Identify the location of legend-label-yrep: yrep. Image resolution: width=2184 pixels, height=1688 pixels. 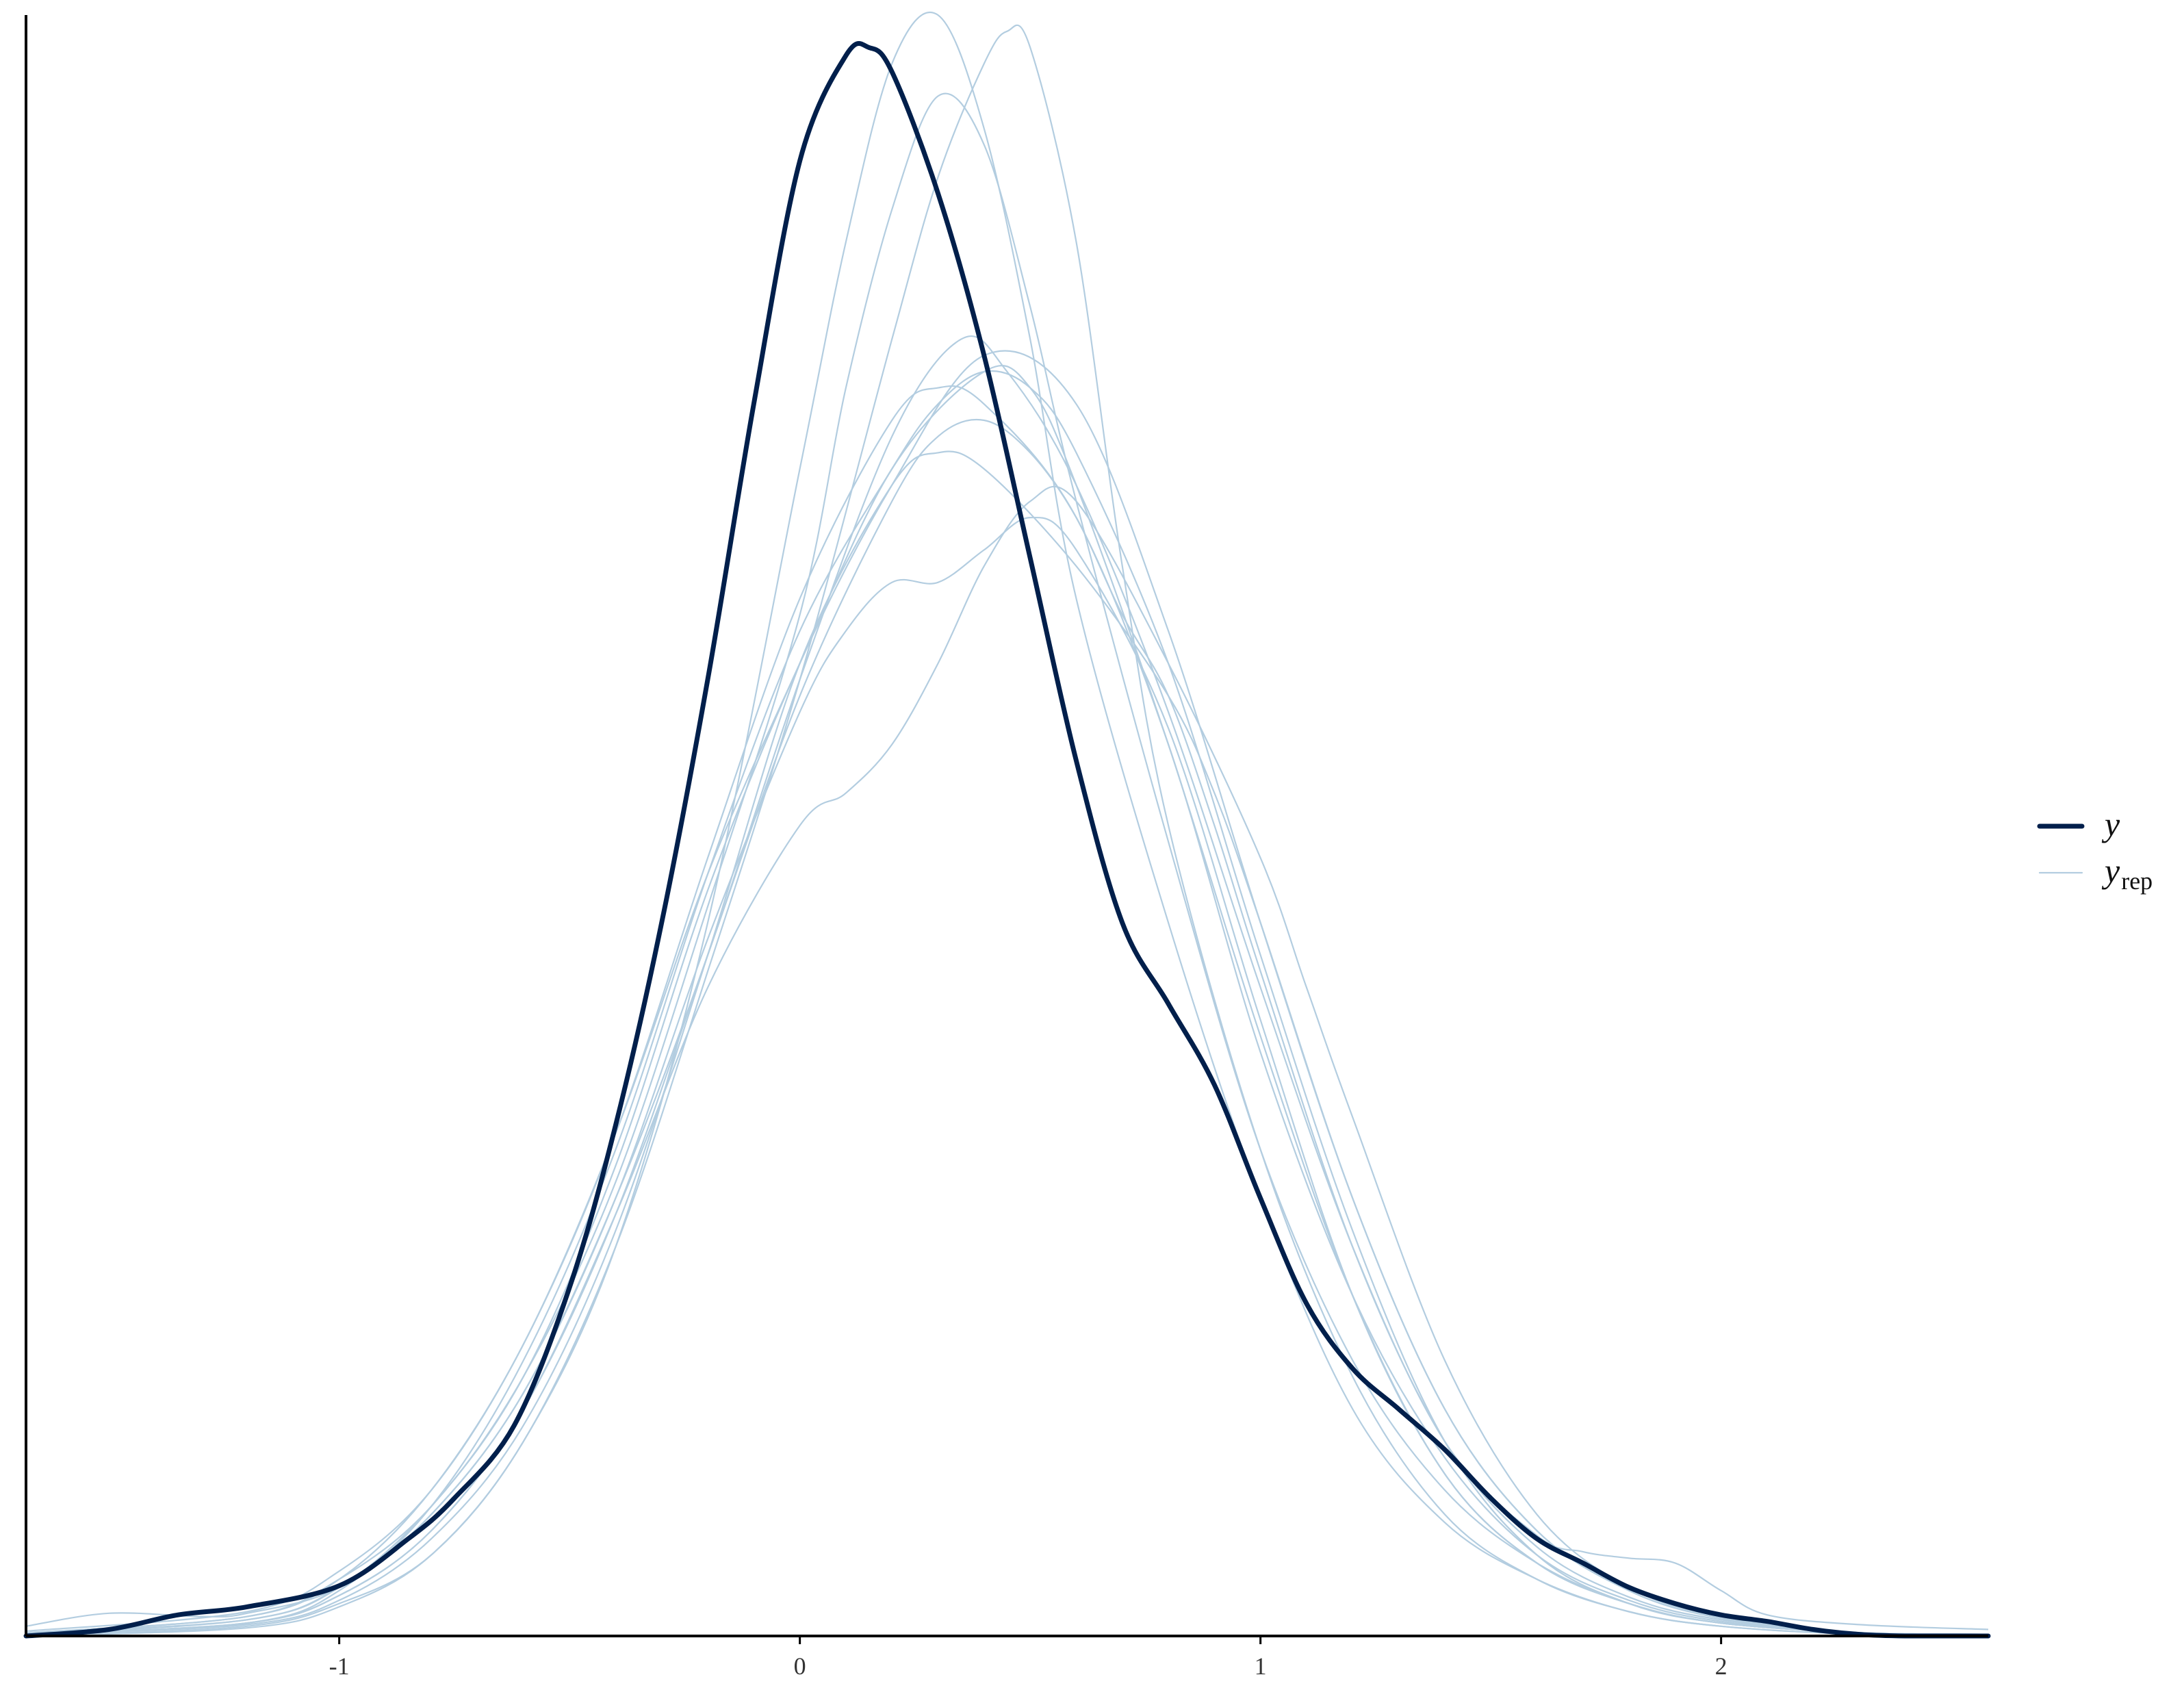
(2127, 873).